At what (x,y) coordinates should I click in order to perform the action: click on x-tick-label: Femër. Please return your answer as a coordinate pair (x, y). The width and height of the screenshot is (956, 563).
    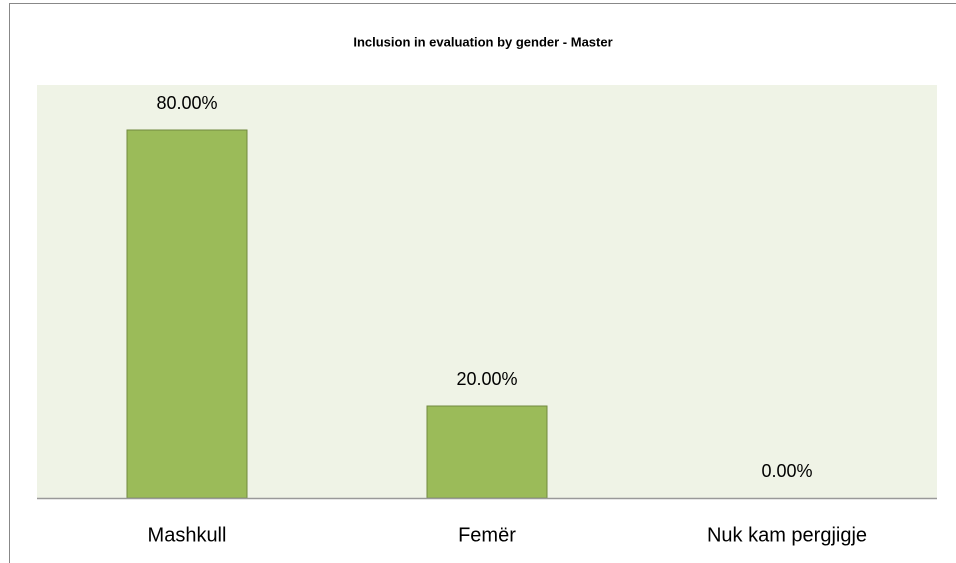
    Looking at the image, I should click on (487, 535).